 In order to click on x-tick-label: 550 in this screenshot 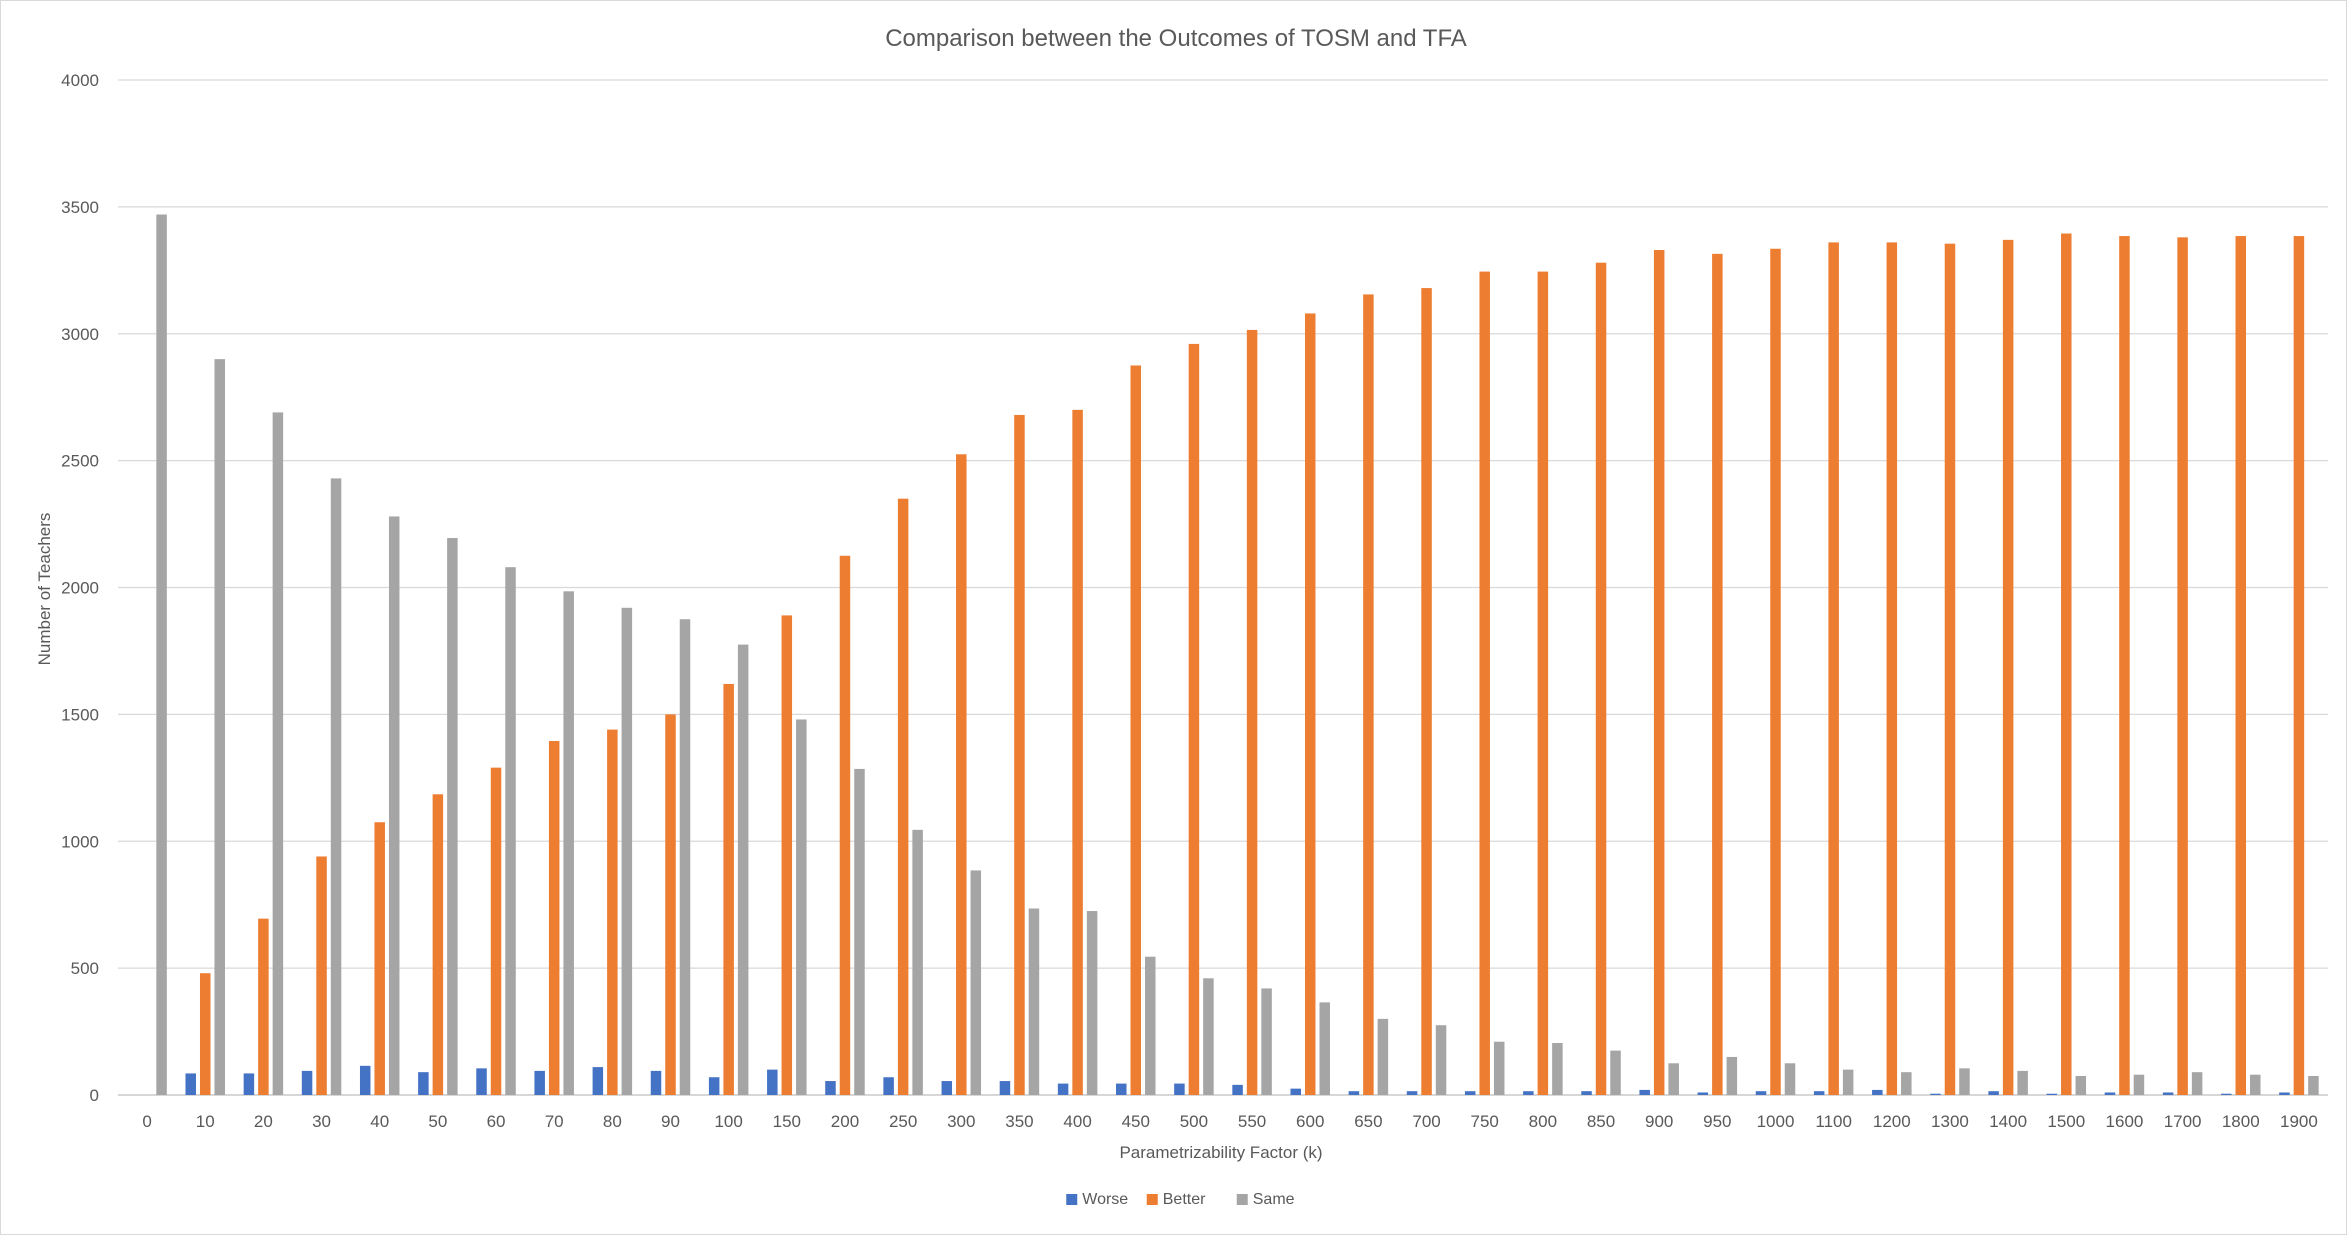, I will do `click(1252, 1121)`.